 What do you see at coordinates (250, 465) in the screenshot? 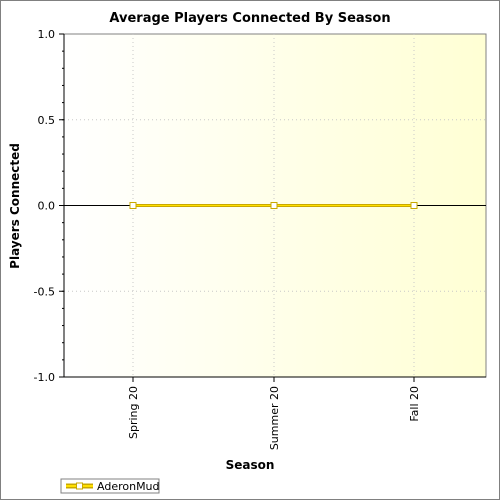
I see `x-axis-title: Season` at bounding box center [250, 465].